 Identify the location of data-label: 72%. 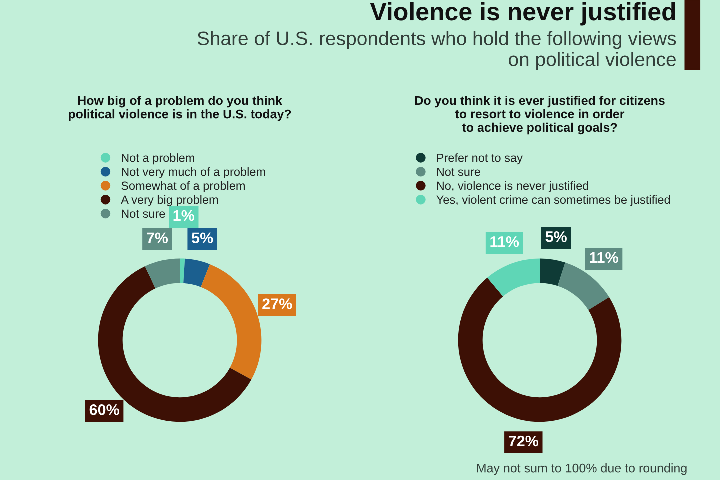
(524, 441).